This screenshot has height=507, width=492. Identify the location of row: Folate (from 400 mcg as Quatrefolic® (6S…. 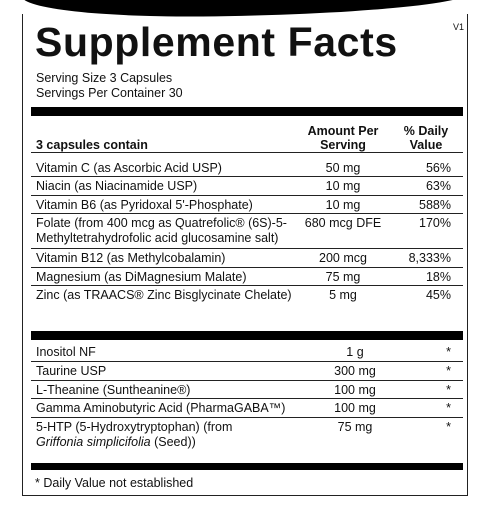
(247, 231).